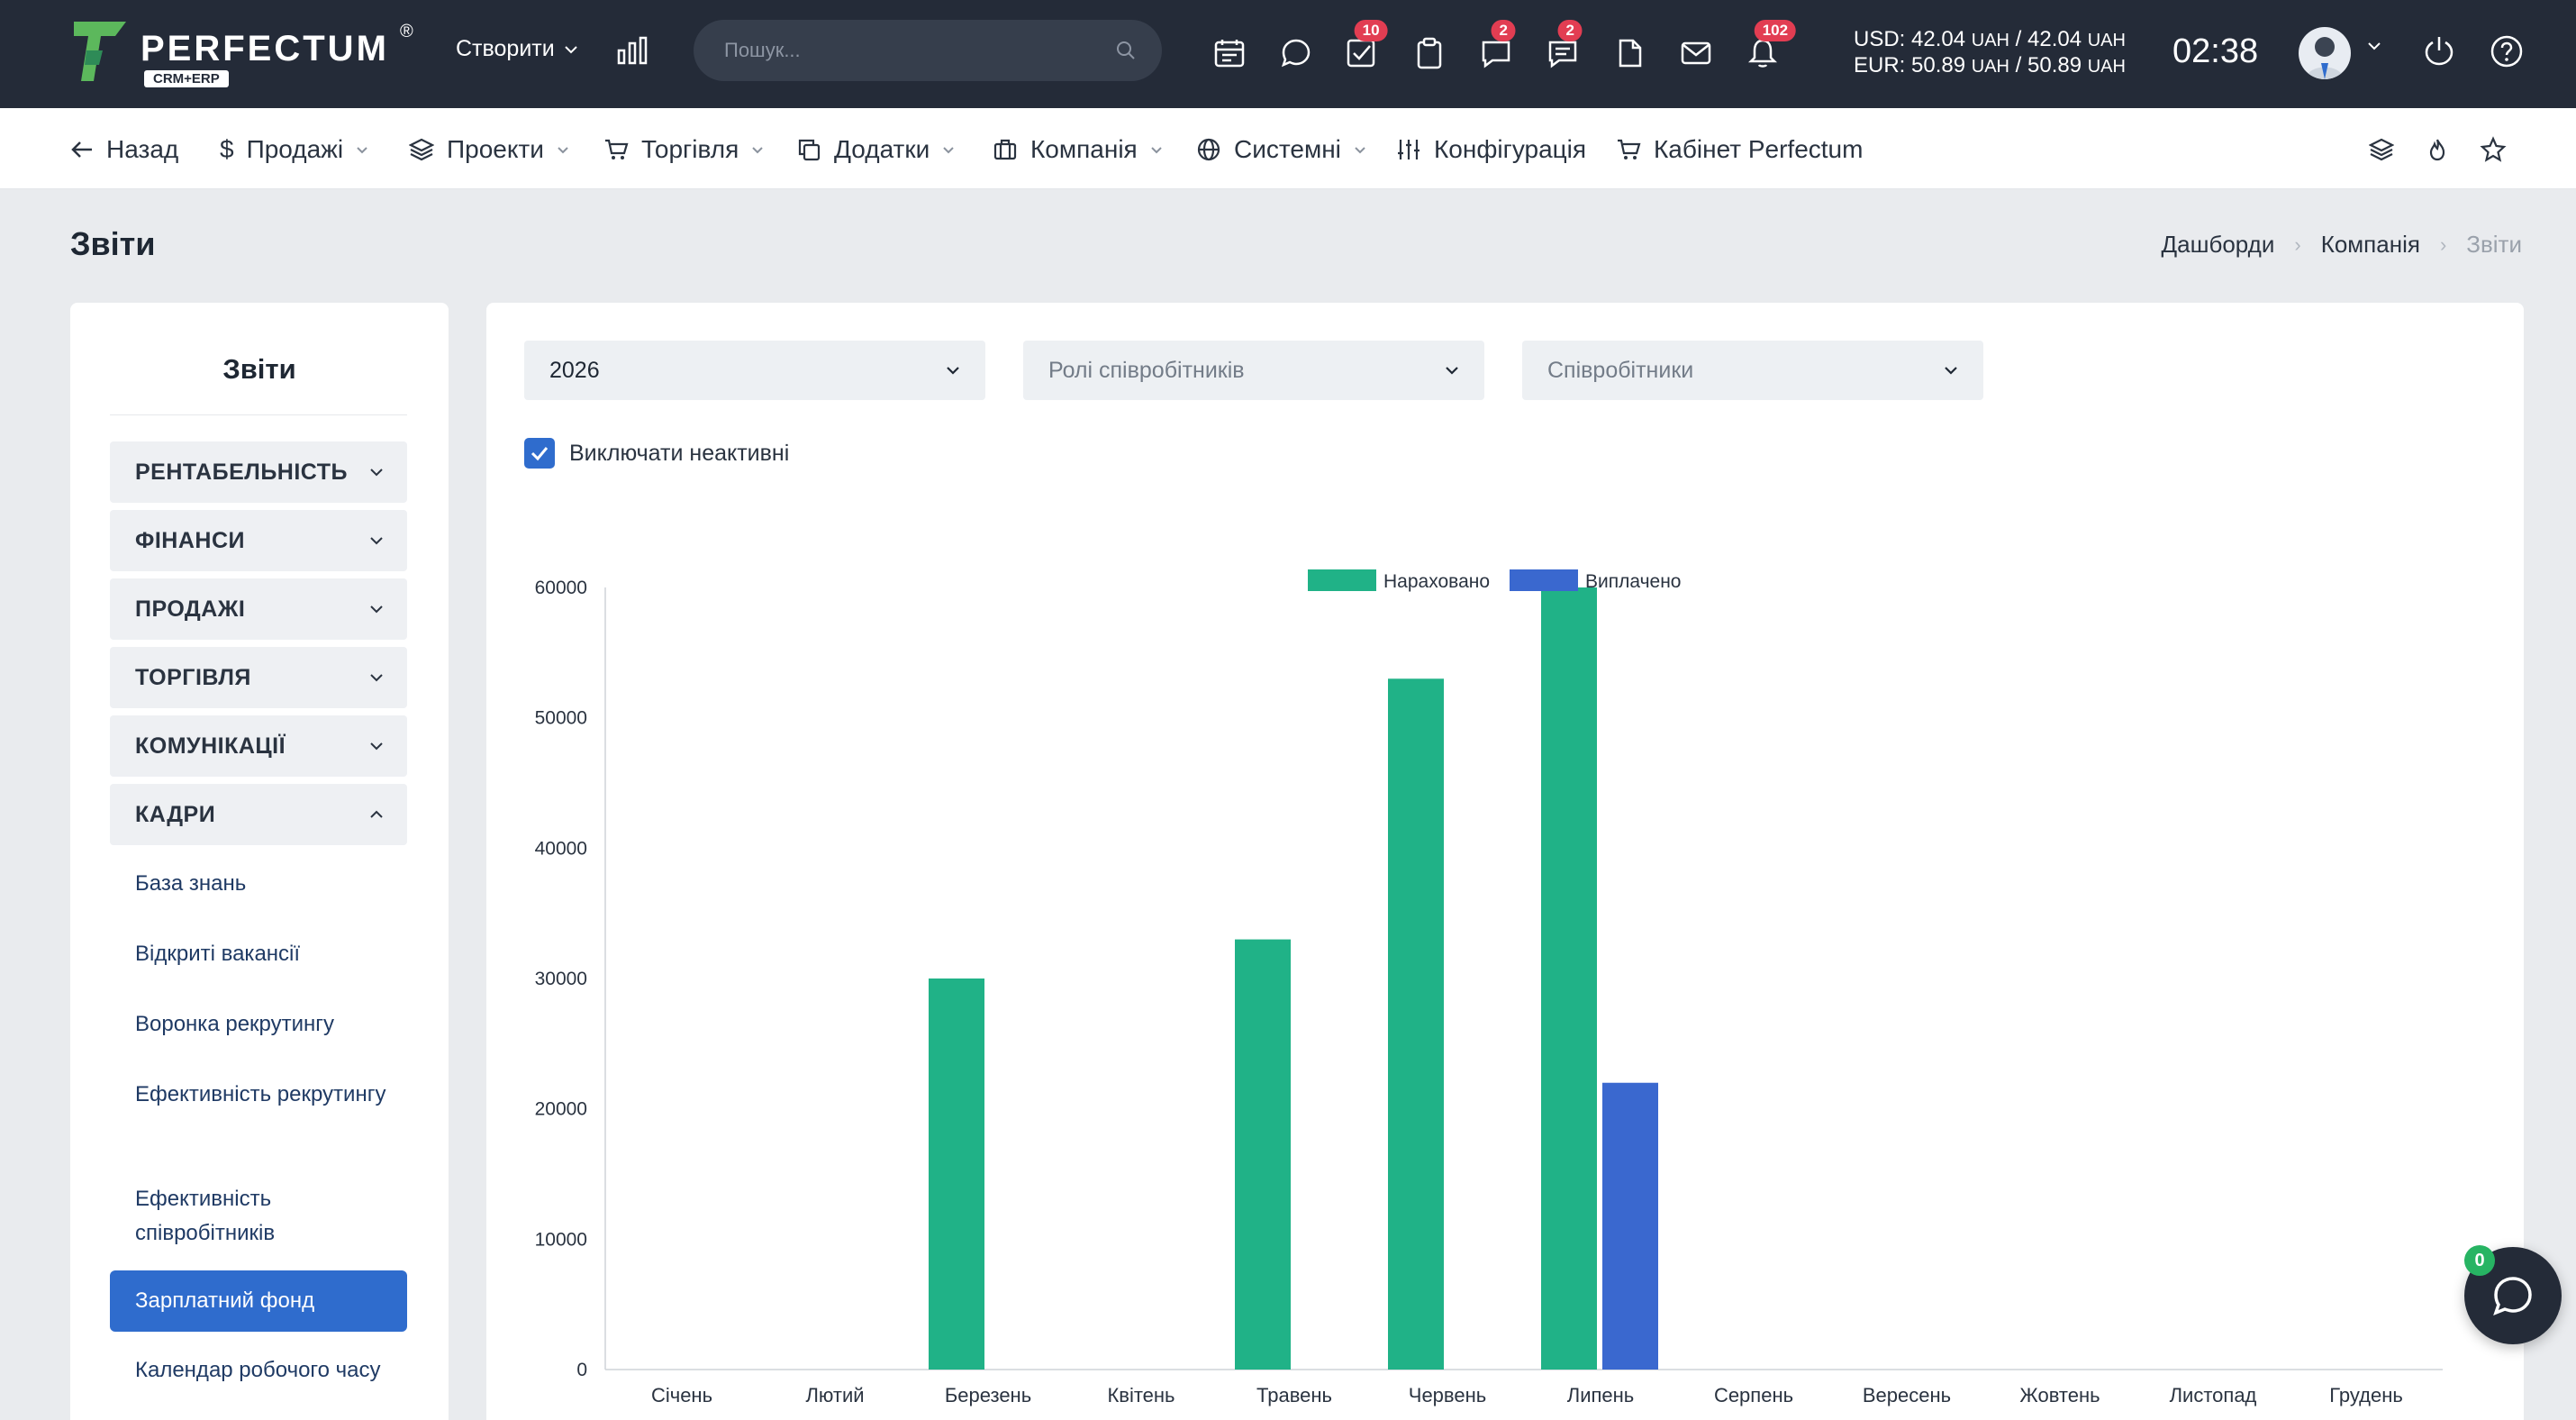 The width and height of the screenshot is (2576, 1420). Describe the element at coordinates (1770, 46) in the screenshot. I see `bell-icon: 102` at that location.